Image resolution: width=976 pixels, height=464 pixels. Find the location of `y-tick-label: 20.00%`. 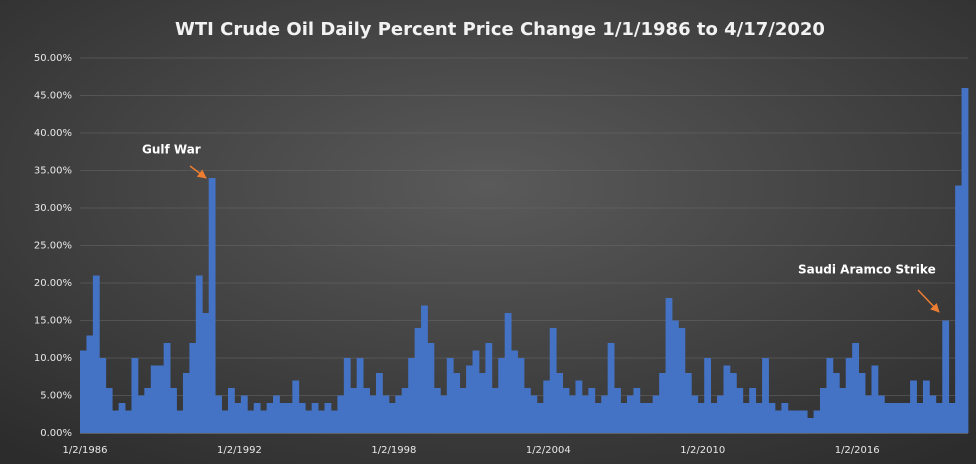

y-tick-label: 20.00% is located at coordinates (53, 283).